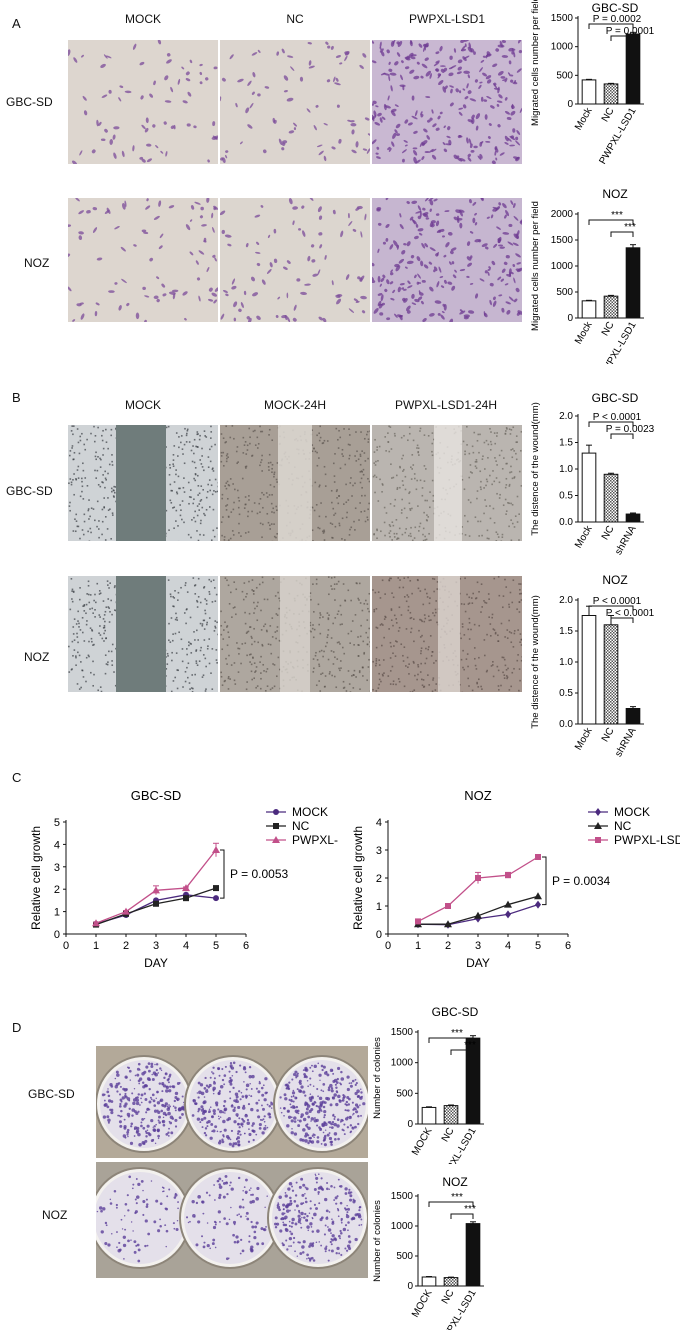  I want to click on panel-b-letter: B, so click(16, 397).